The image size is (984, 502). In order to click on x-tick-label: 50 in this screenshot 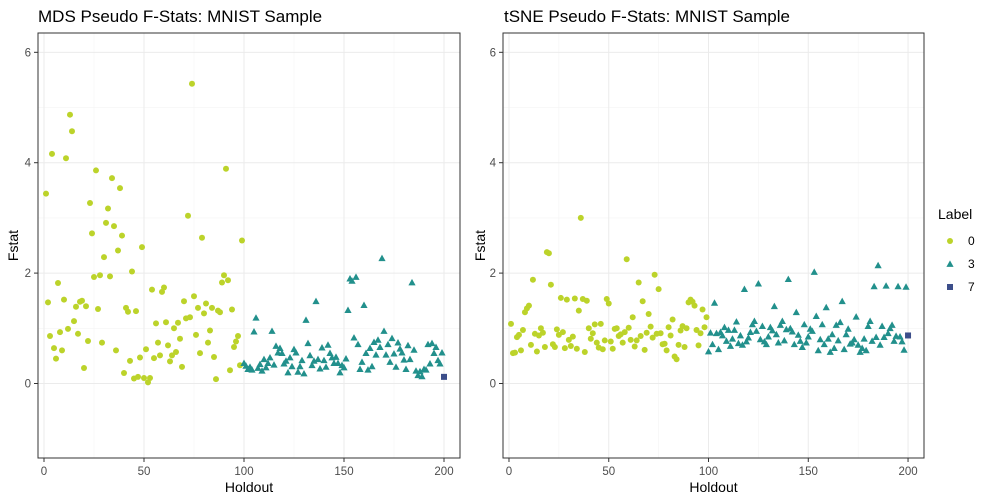, I will do `click(608, 472)`.